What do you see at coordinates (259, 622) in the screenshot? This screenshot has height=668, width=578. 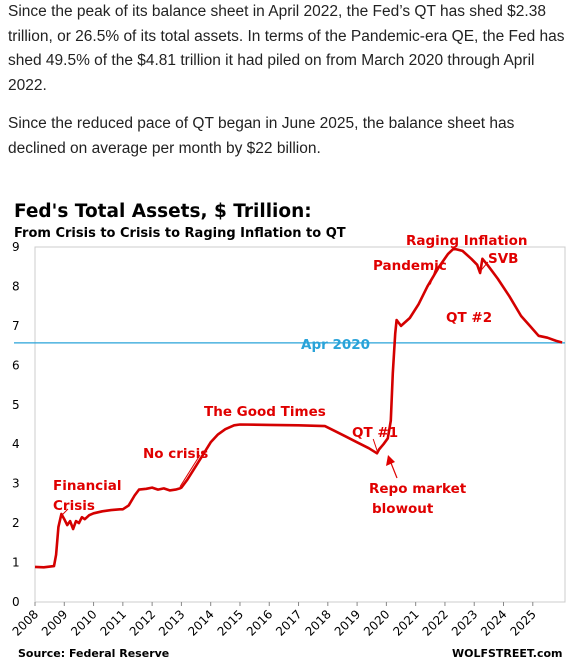 I see `x-tick-label: 2016` at bounding box center [259, 622].